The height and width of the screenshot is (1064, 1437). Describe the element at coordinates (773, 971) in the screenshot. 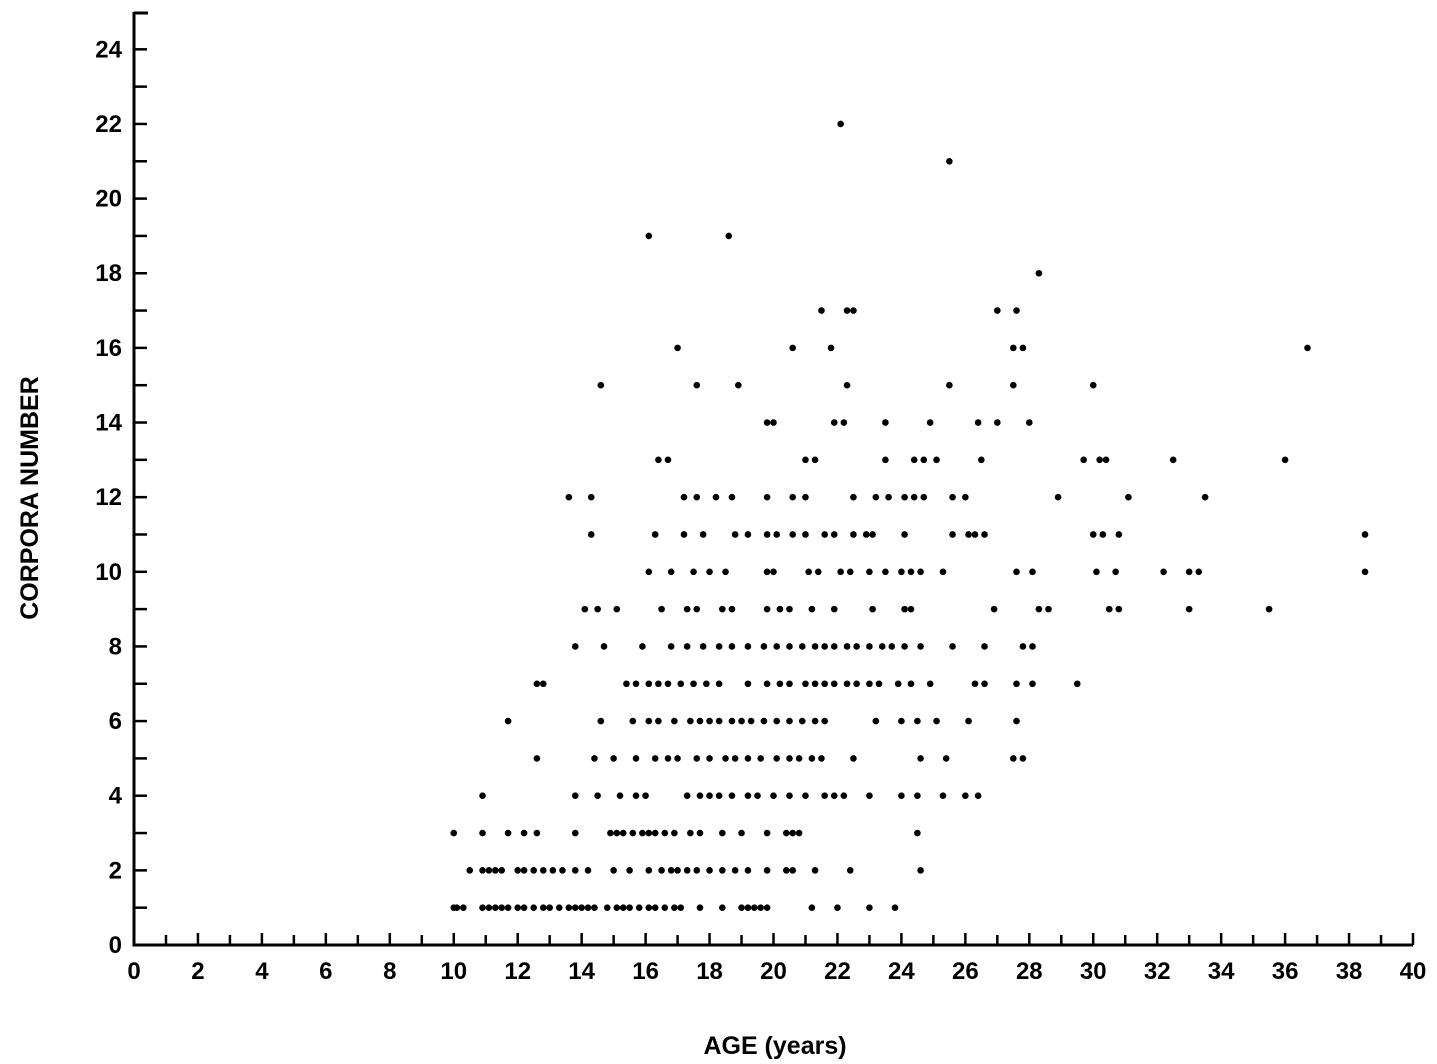

I see `x-tick-label: 20` at that location.